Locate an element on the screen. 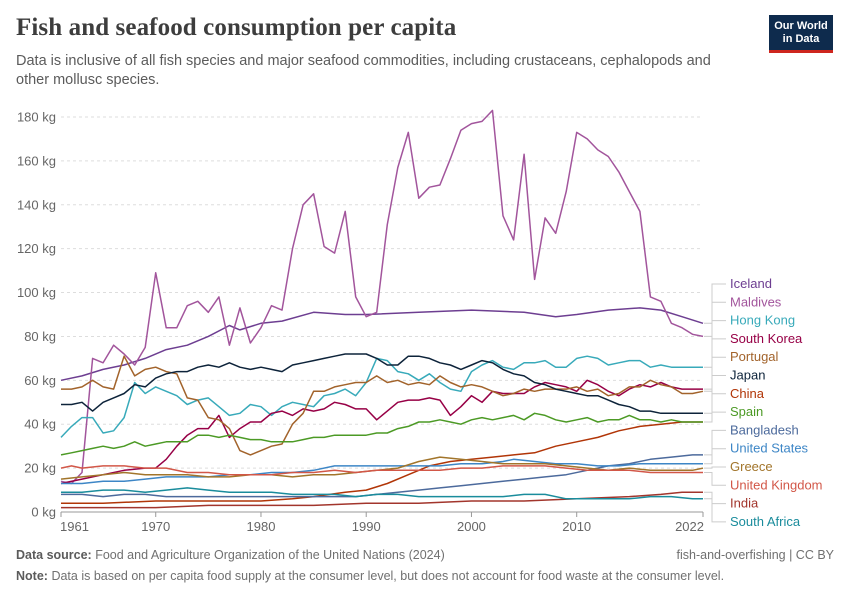 This screenshot has height=600, width=850. legend-label-south-korea: South Korea is located at coordinates (766, 338).